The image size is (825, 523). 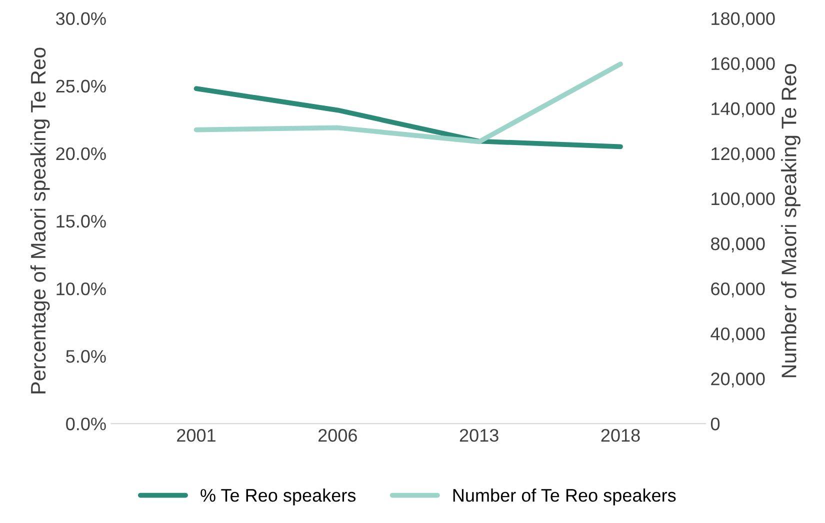 I want to click on y2-tick-label: 140,000, so click(x=743, y=110).